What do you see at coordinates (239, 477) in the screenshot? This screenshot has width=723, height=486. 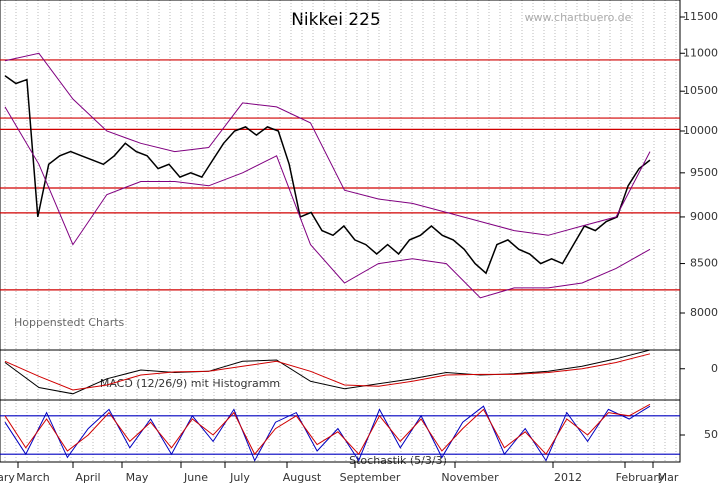 I see `x-tick-label: July` at bounding box center [239, 477].